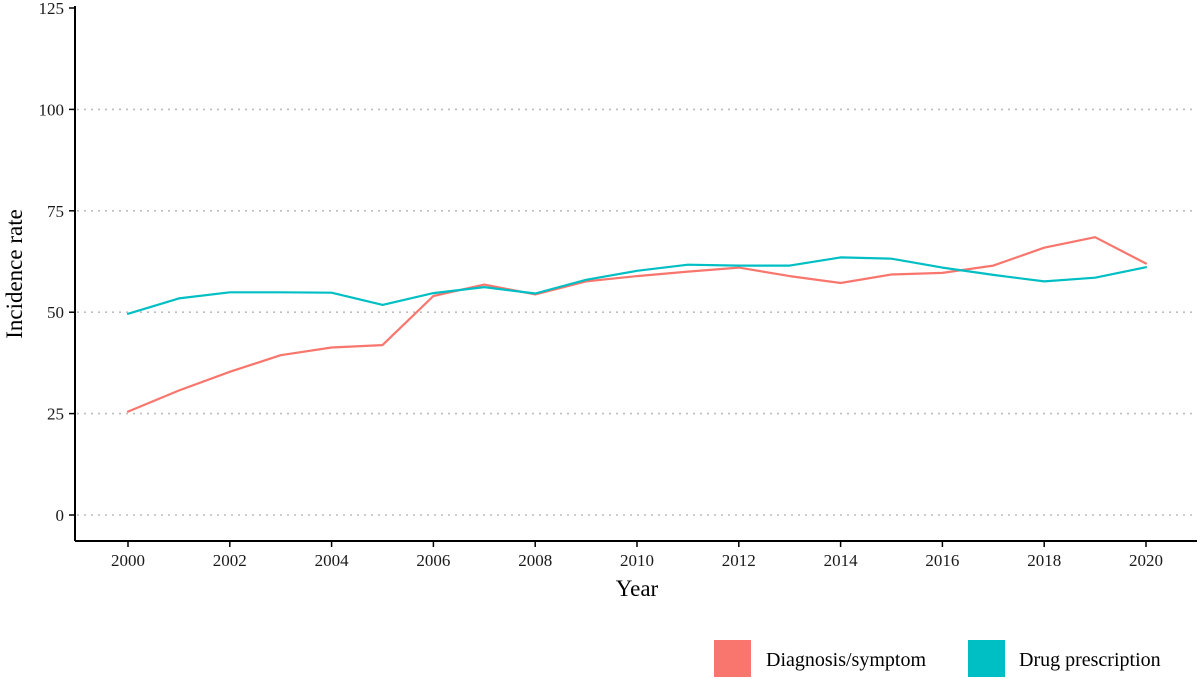  Describe the element at coordinates (1044, 560) in the screenshot. I see `x-tick-label-2018: 2018` at that location.